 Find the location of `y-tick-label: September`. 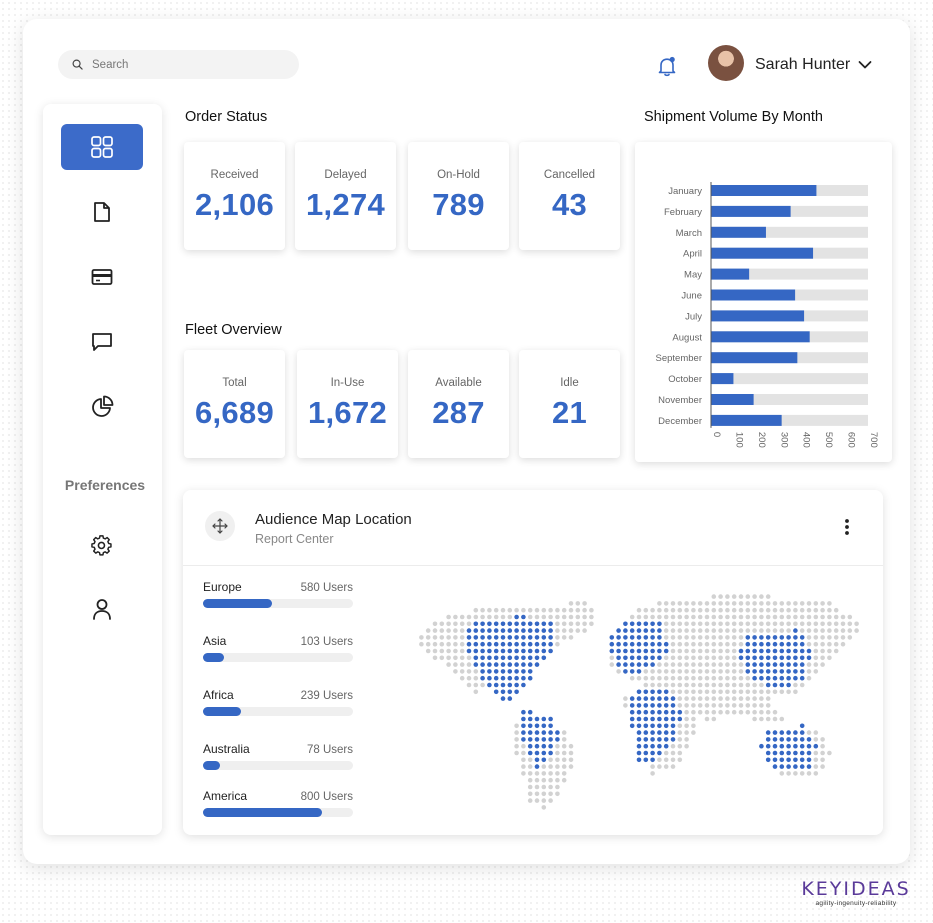

y-tick-label: September is located at coordinates (679, 358).